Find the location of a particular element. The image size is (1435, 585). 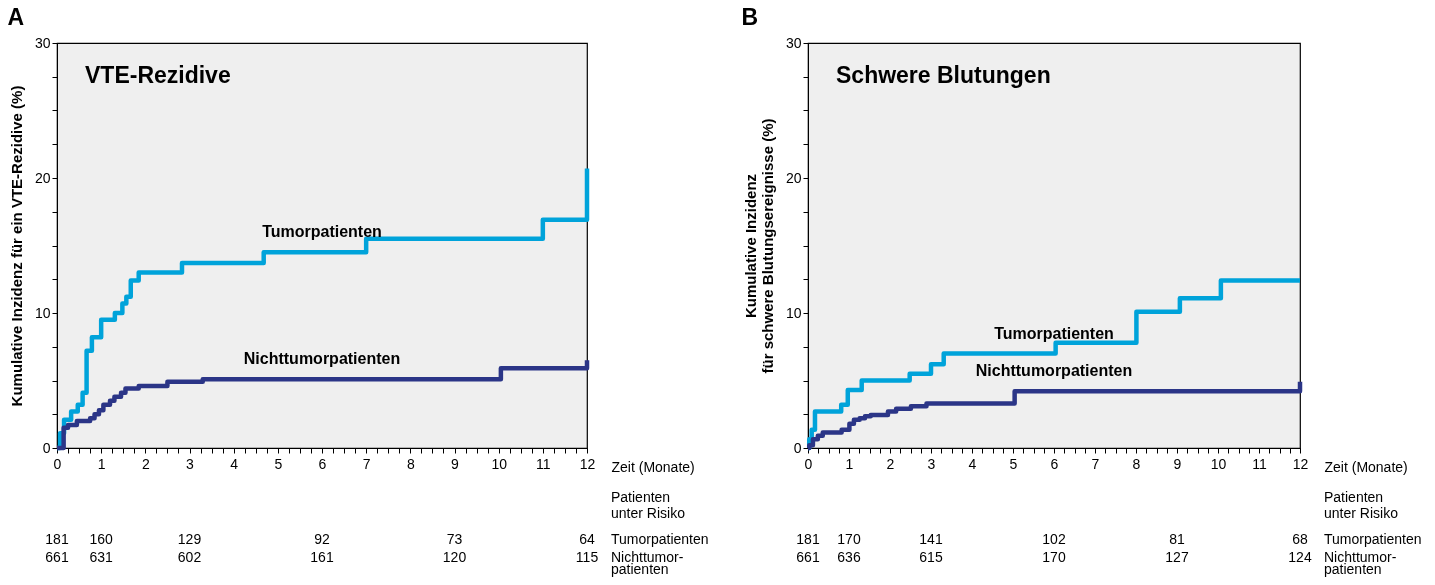

text: 141 is located at coordinates (931, 539).